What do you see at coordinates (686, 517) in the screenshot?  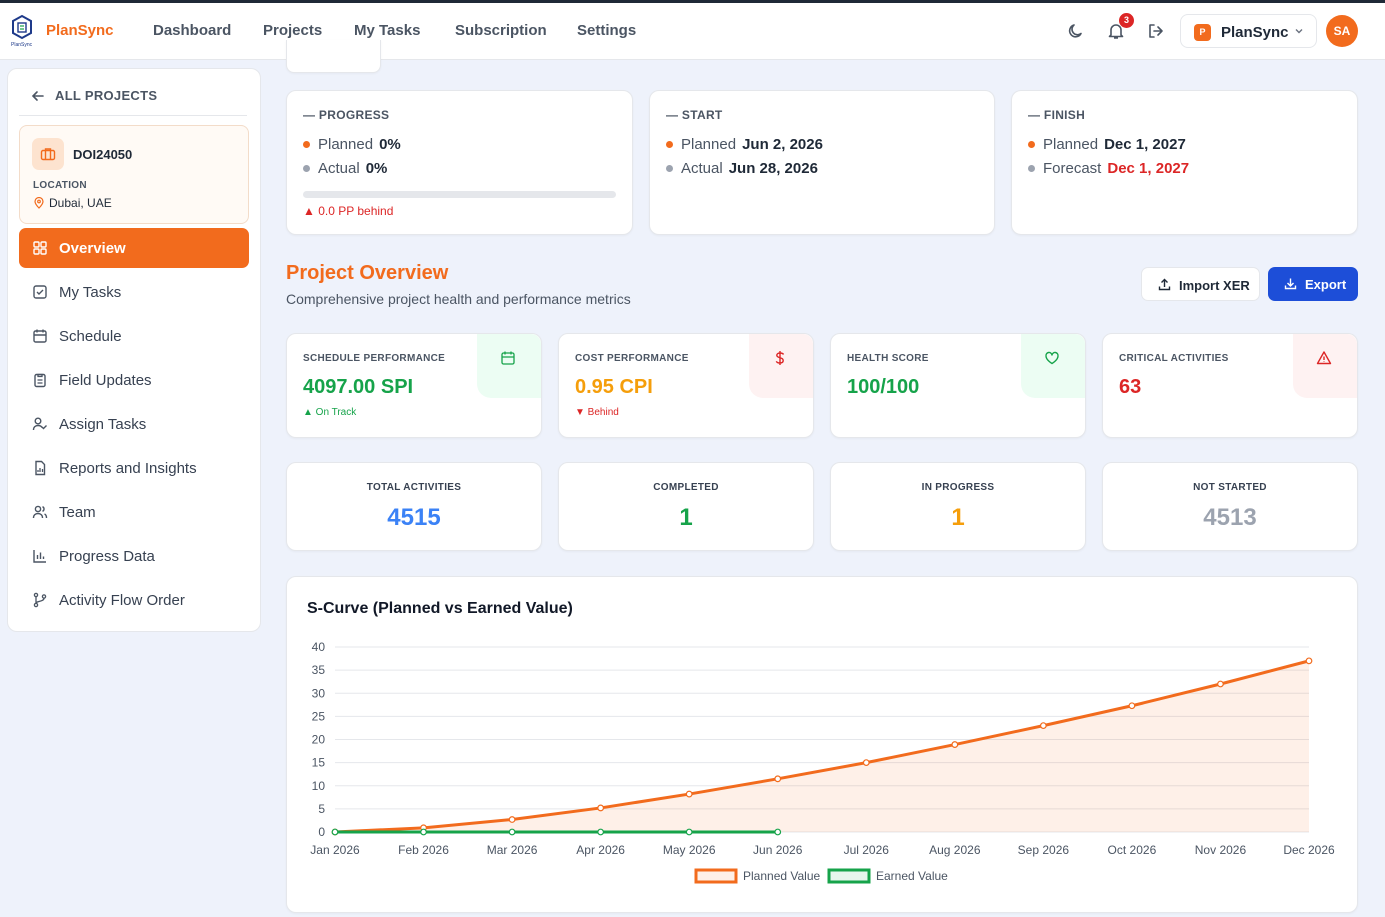 I see `stat-value-completed: 1` at bounding box center [686, 517].